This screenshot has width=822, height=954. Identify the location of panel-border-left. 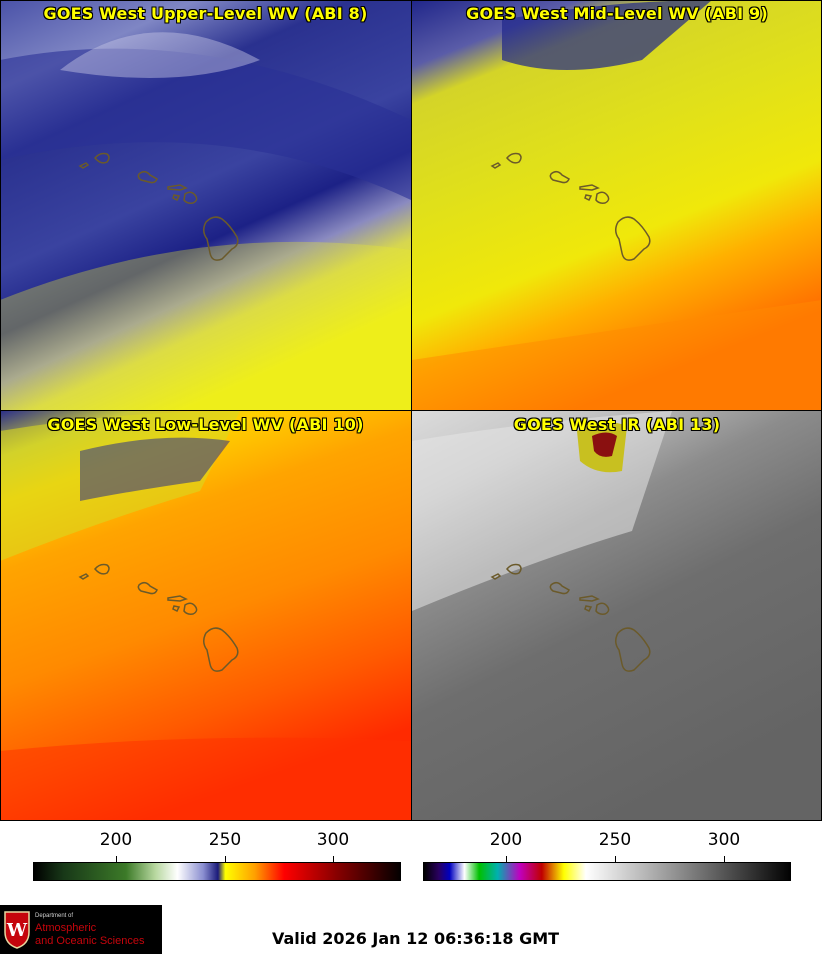
(0, 410).